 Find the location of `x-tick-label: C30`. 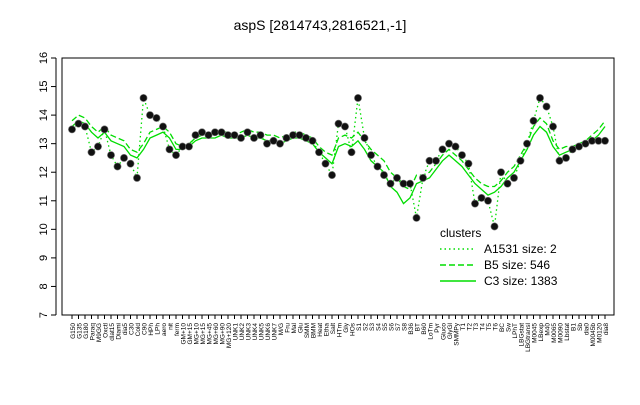

x-tick-label: C30 is located at coordinates (132, 329).